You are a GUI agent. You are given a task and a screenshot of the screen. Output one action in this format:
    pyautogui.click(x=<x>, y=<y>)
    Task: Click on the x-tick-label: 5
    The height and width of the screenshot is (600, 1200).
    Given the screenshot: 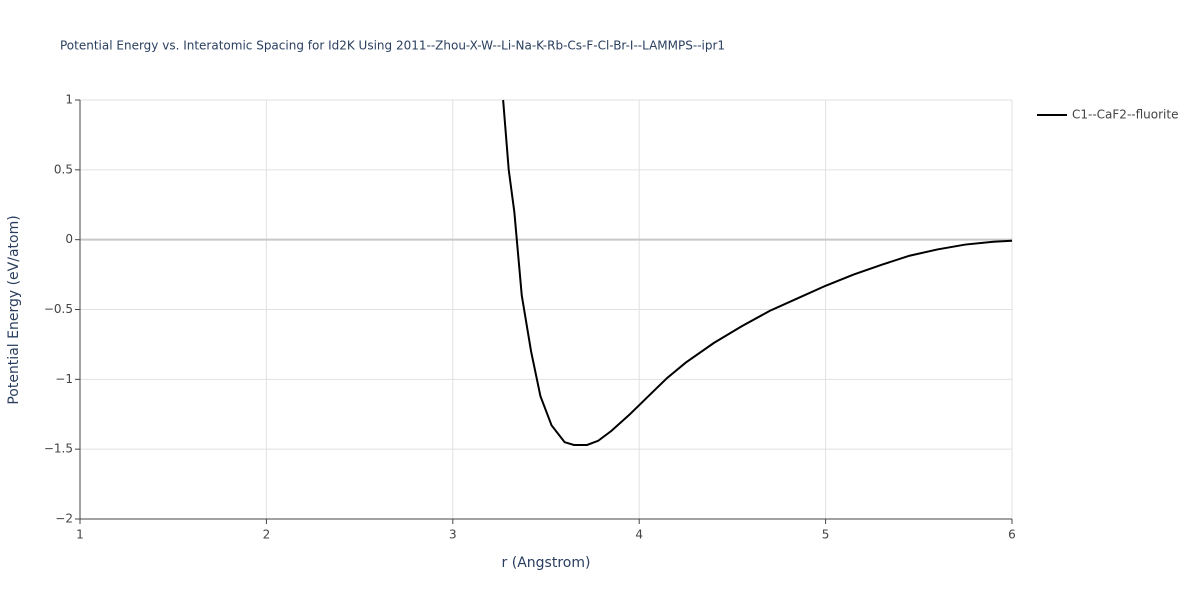 What is the action you would take?
    pyautogui.click(x=826, y=535)
    